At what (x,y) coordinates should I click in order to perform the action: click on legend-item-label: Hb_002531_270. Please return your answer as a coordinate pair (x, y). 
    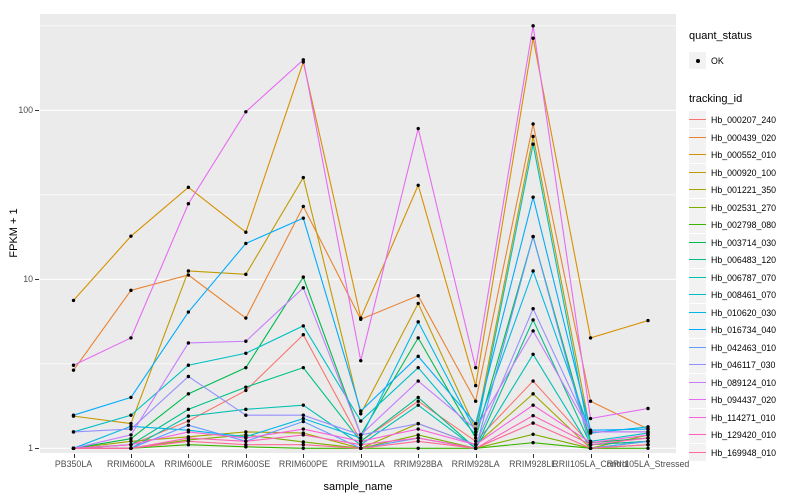
    Looking at the image, I should click on (744, 207).